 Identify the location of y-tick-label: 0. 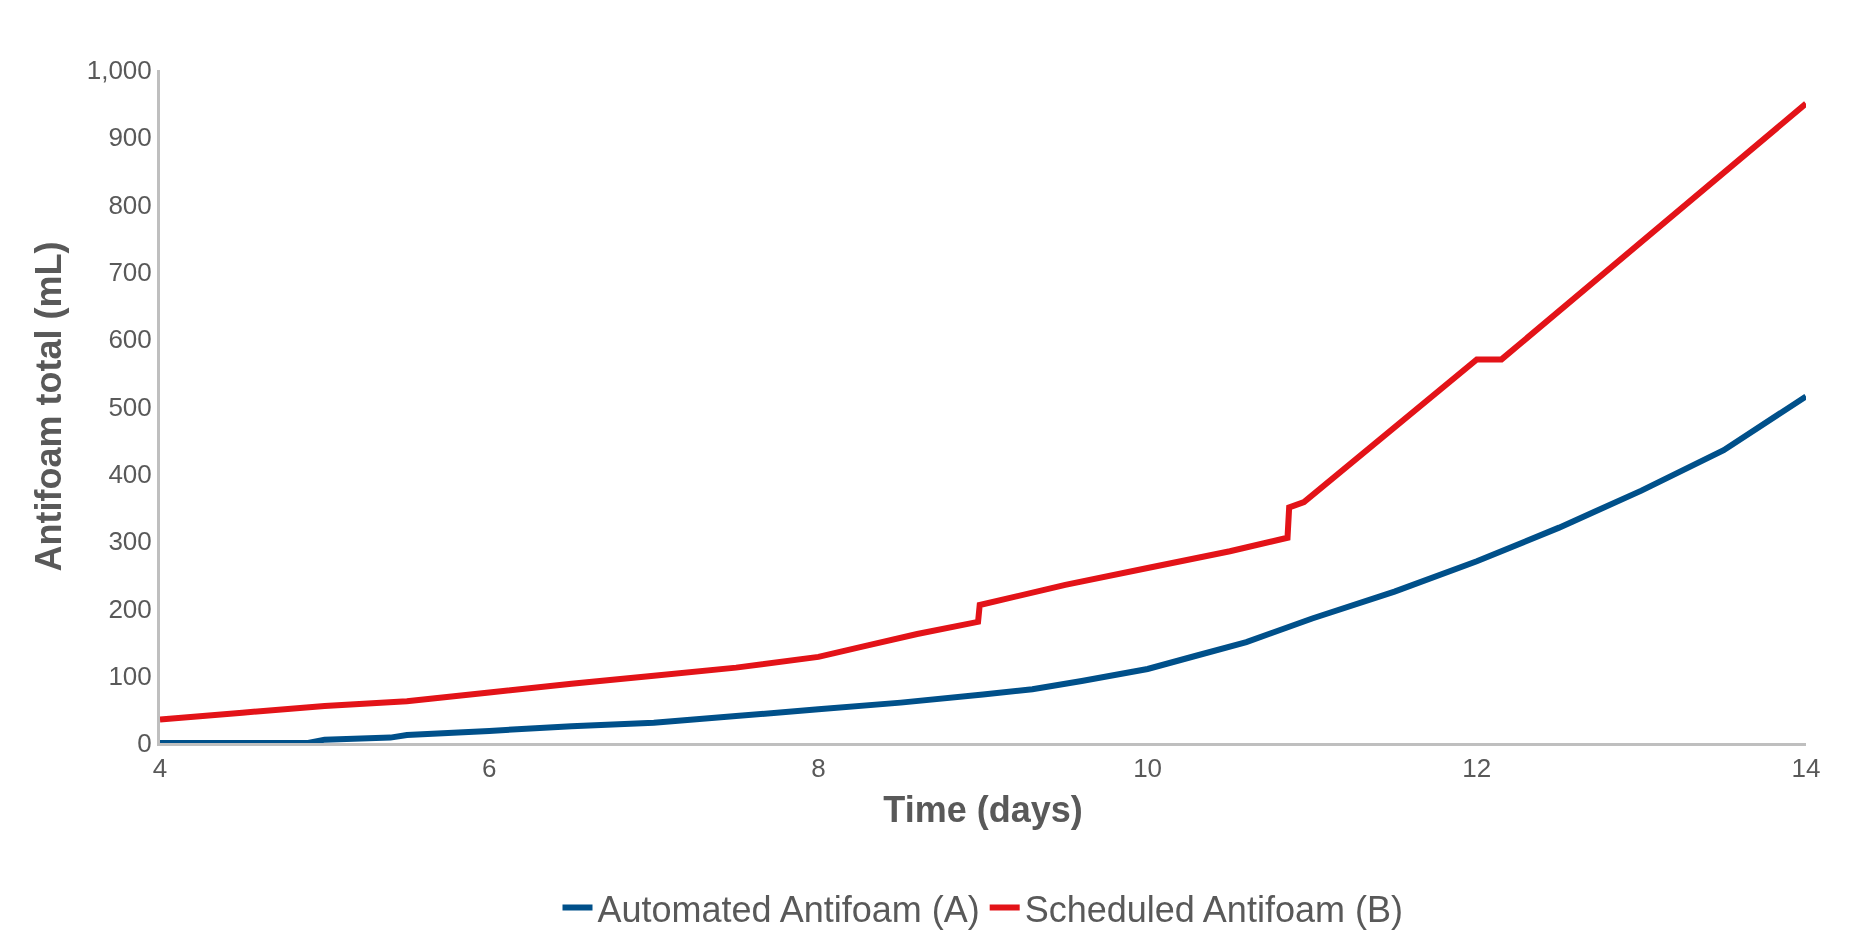
(144, 743).